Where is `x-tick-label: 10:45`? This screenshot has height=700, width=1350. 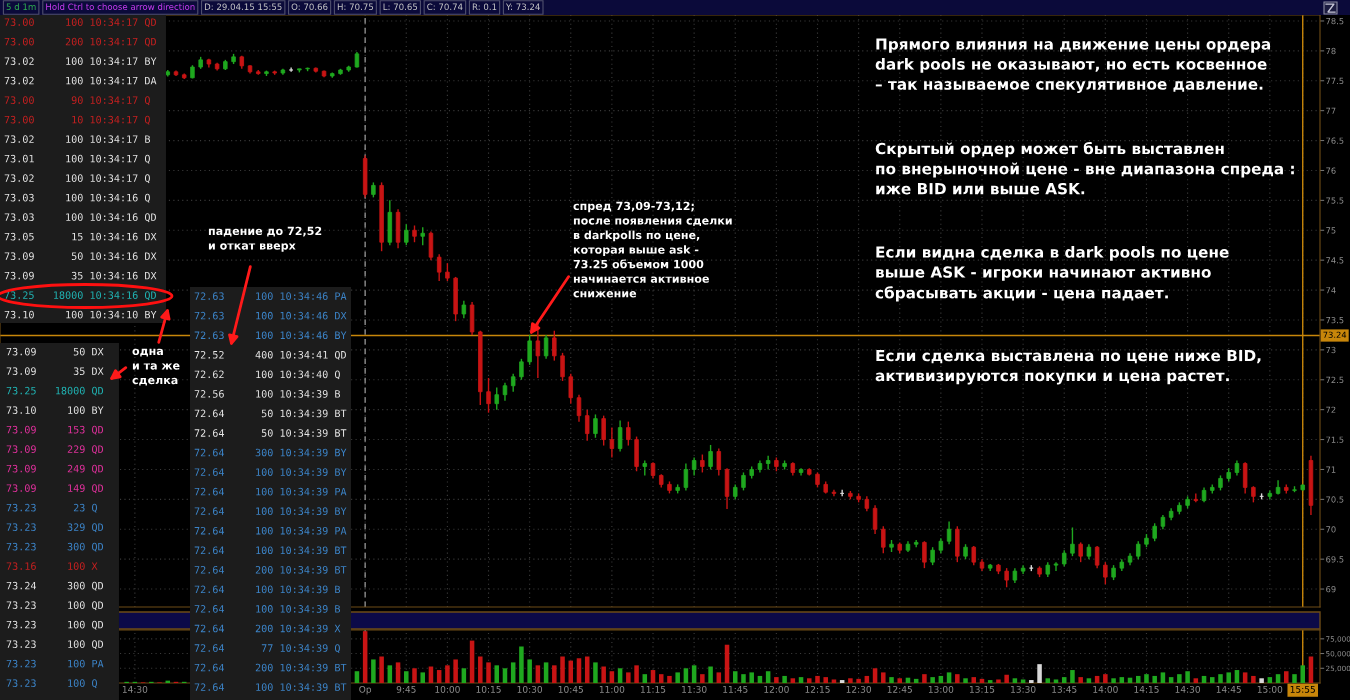
x-tick-label: 10:45 is located at coordinates (570, 689).